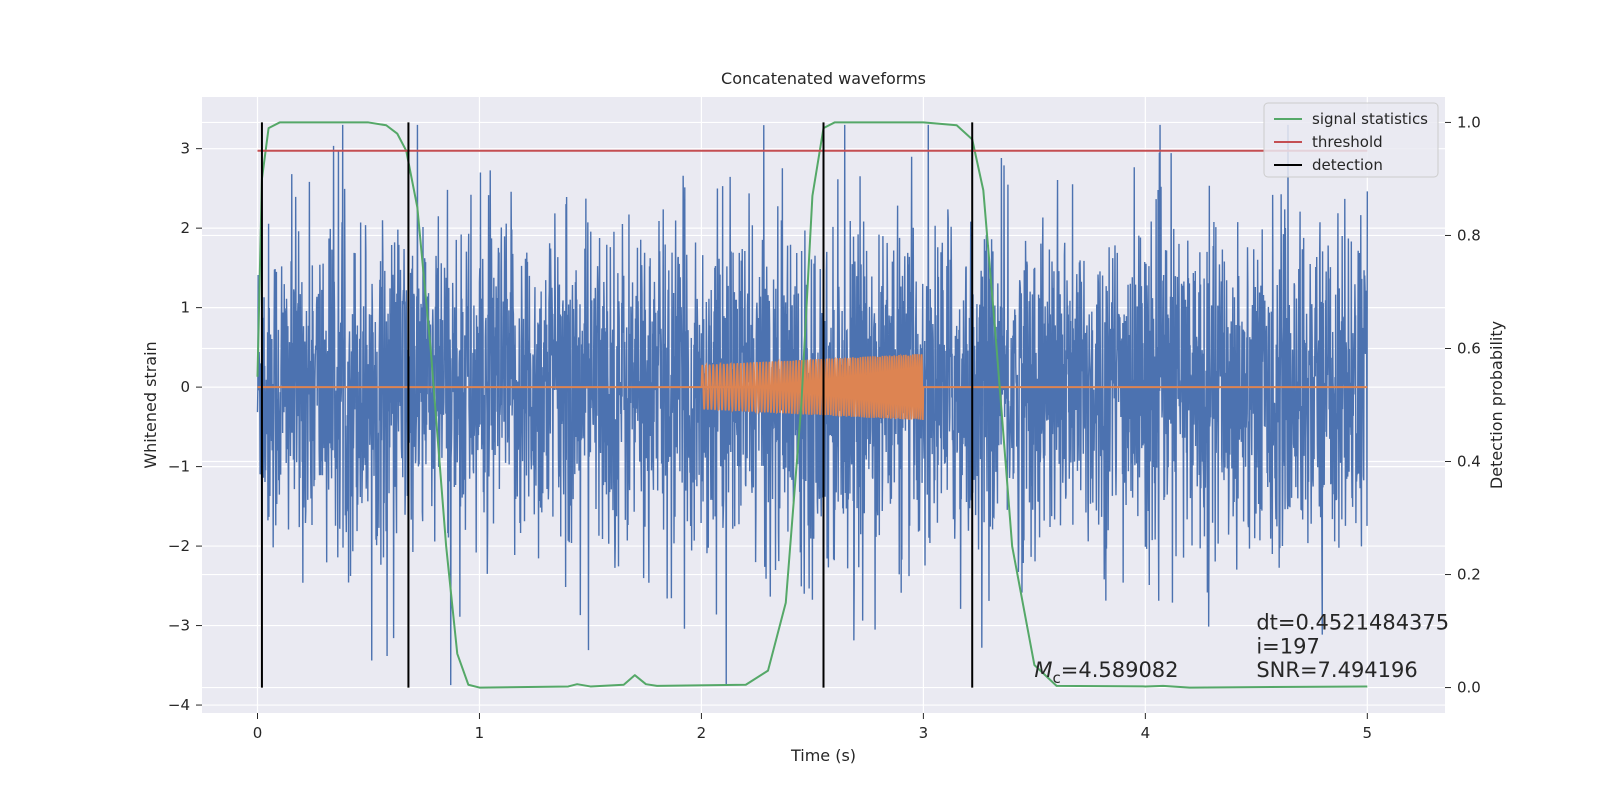  Describe the element at coordinates (185, 387) in the screenshot. I see `y-tick-label: 0` at that location.